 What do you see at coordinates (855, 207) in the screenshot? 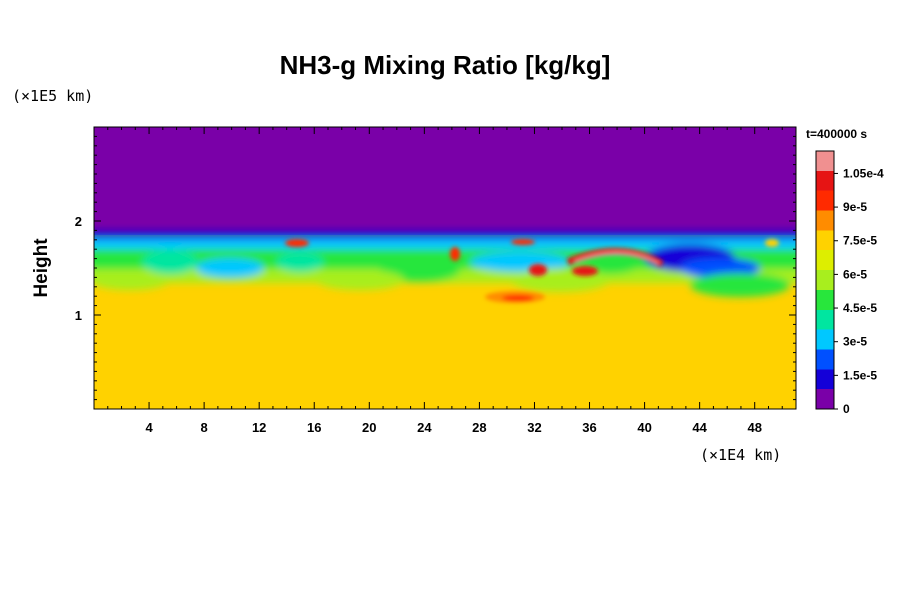
I see `colorbar-tick-label: 9e-5` at bounding box center [855, 207].